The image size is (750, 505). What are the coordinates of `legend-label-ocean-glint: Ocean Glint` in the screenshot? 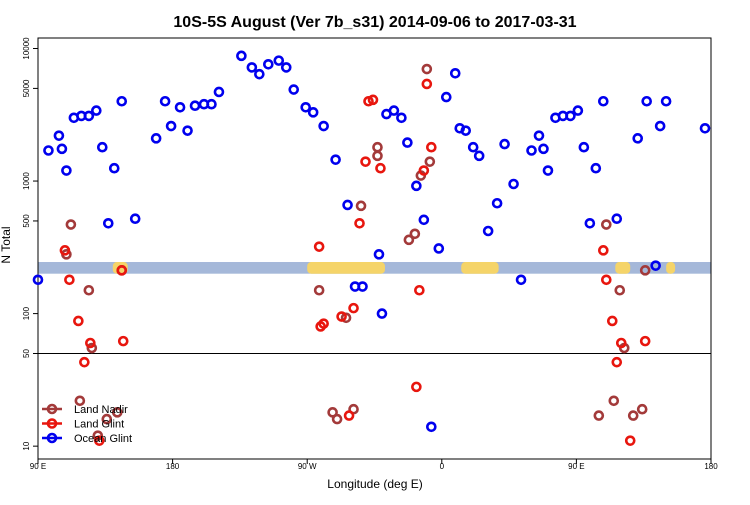 It's located at (103, 439).